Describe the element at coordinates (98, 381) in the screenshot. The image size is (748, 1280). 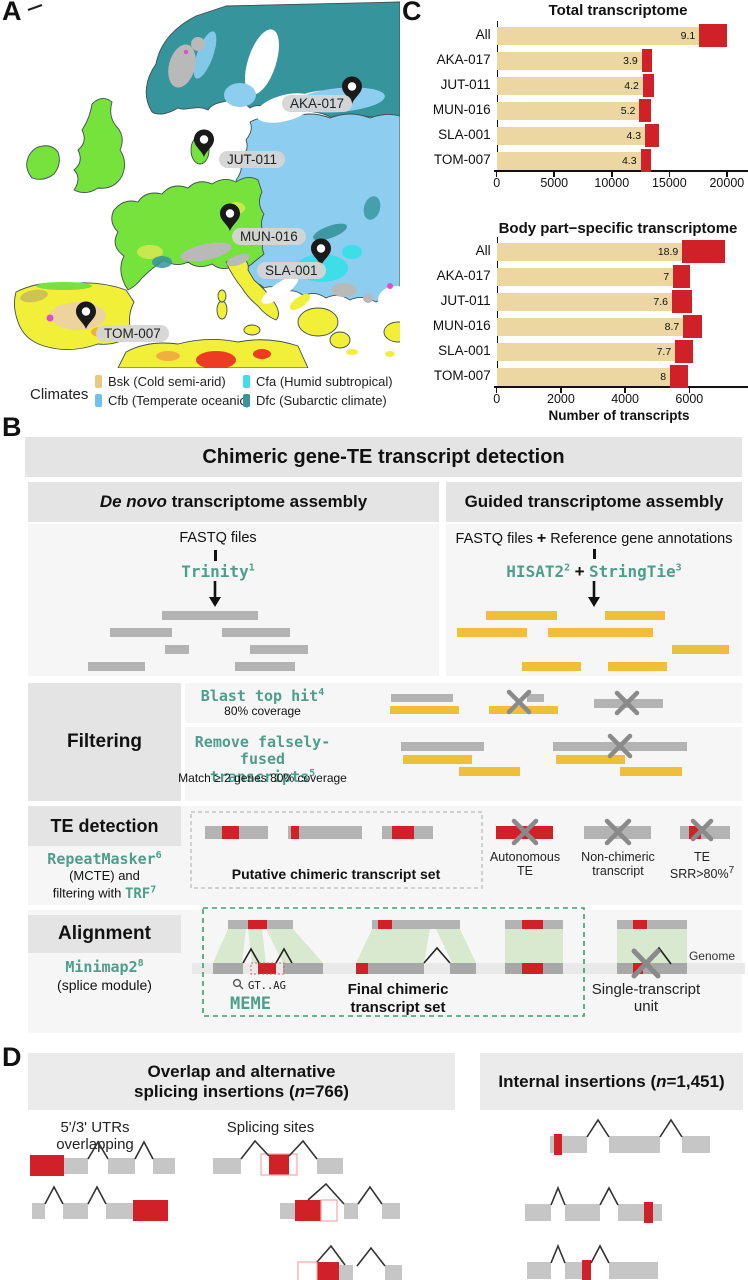
I see `bsk-swatch` at that location.